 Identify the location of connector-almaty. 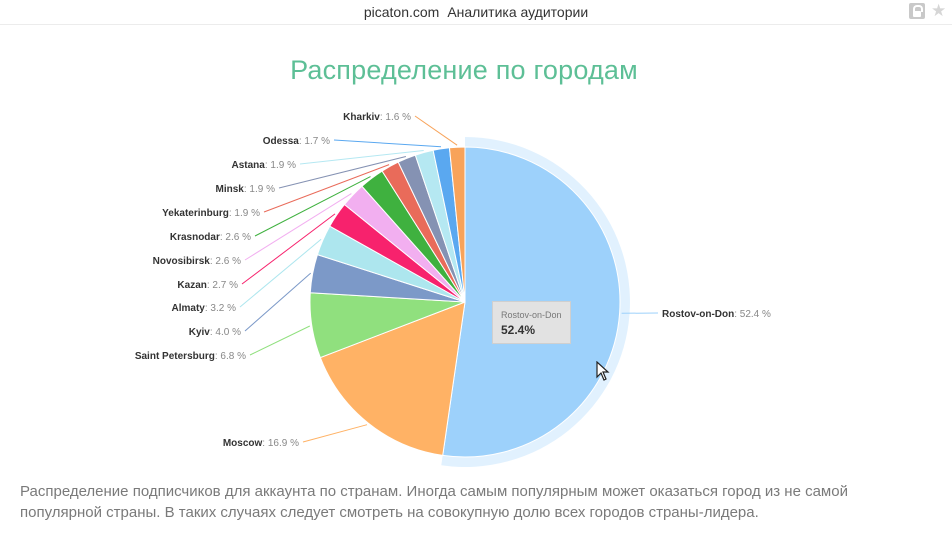
(280, 273).